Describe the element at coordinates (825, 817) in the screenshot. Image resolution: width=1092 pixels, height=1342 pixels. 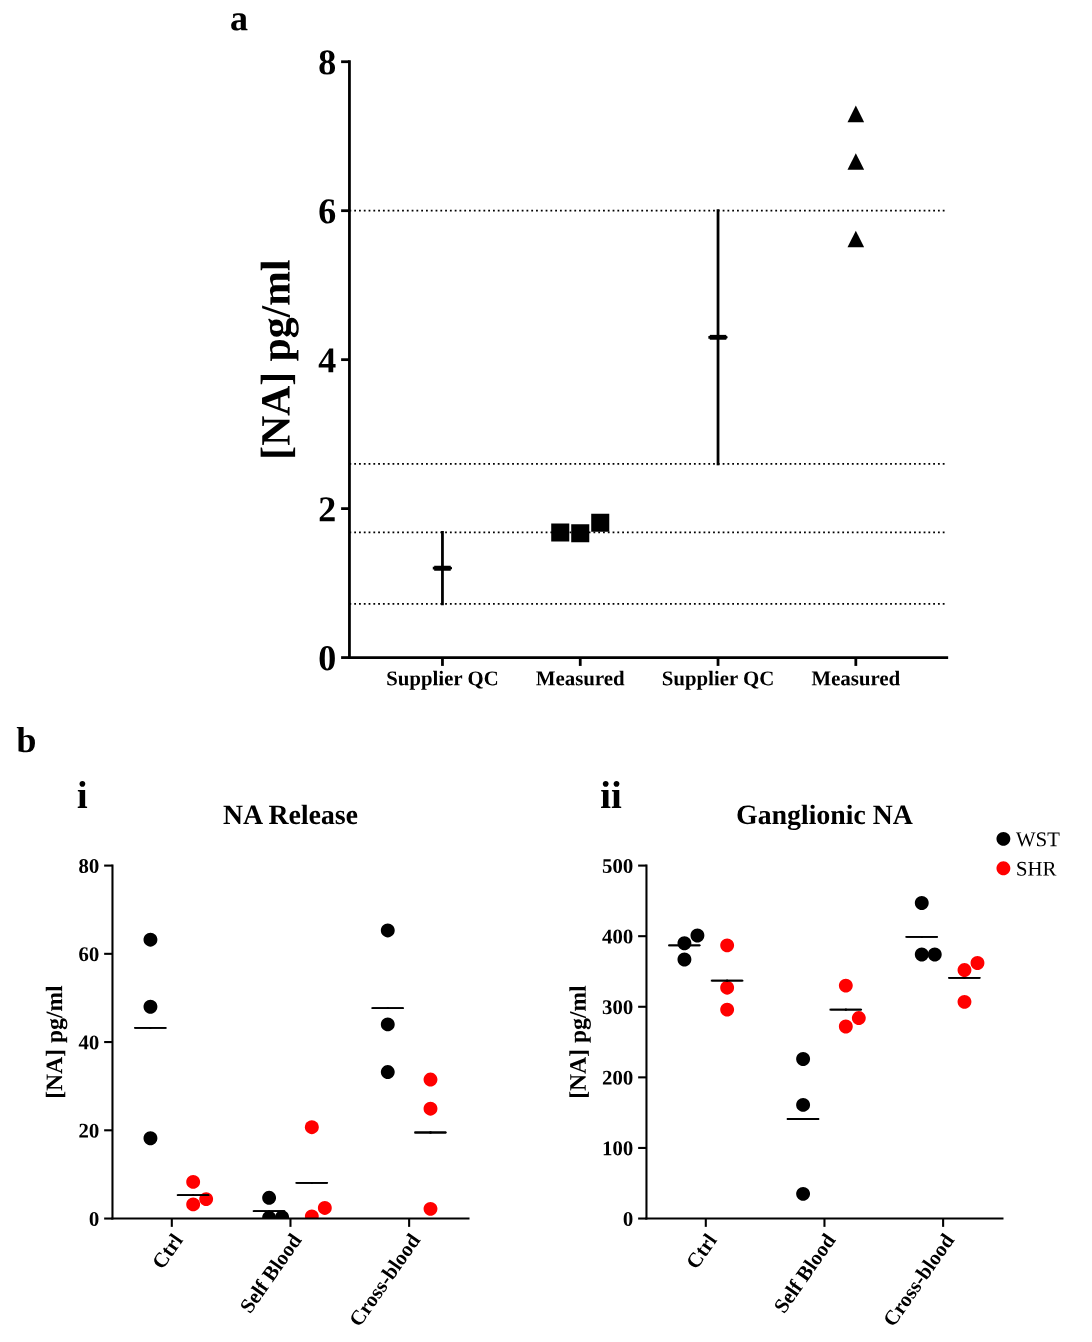
I see `chart-title: Ganglionic NA` at that location.